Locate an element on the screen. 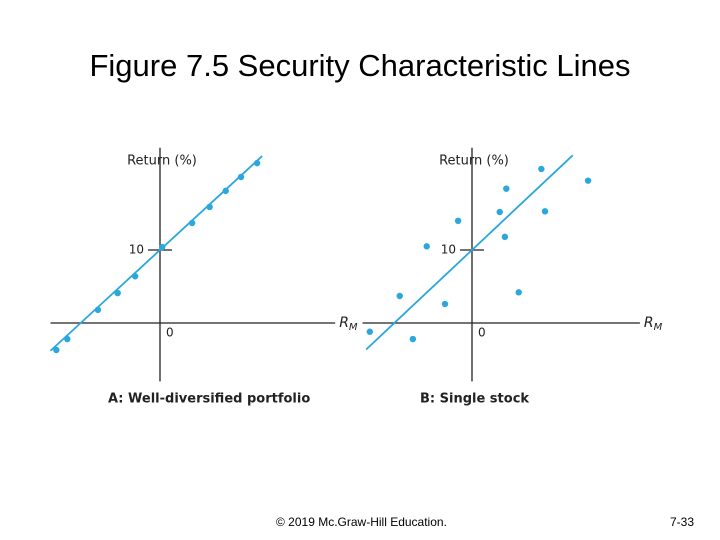 The image size is (720, 540). copyright: © 2019 Mc.Graw-Hill Education. is located at coordinates (361, 522).